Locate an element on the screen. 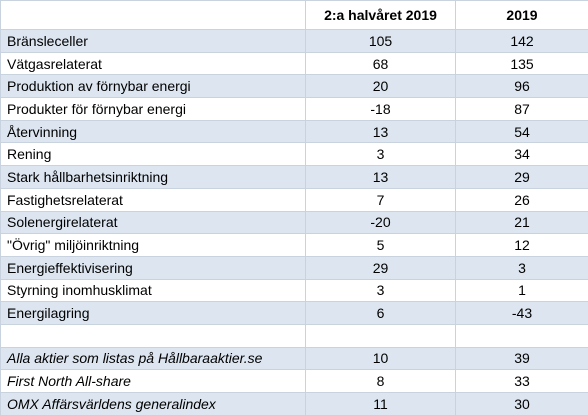 Image resolution: width=588 pixels, height=416 pixels. row-label: Återvinning is located at coordinates (153, 131).